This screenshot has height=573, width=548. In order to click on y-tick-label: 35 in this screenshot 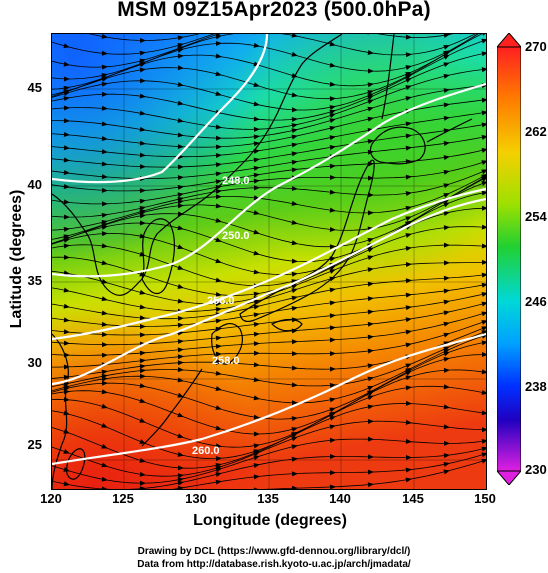, I will do `click(34, 280)`.